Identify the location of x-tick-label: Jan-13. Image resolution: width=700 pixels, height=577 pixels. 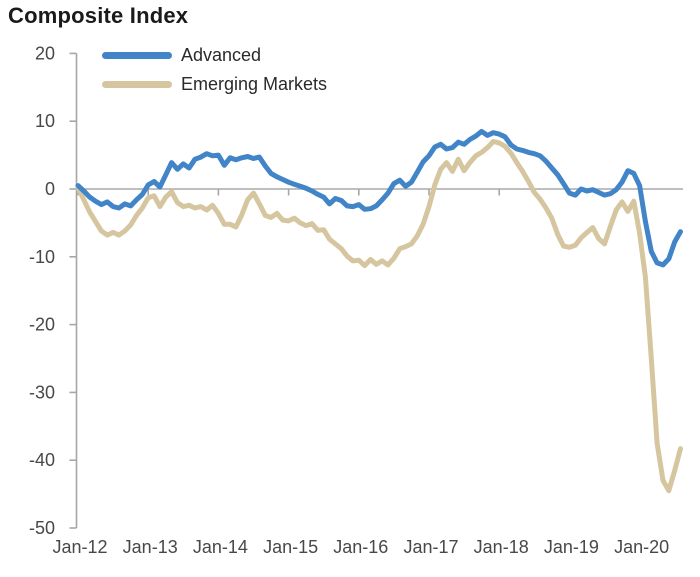
(150, 547).